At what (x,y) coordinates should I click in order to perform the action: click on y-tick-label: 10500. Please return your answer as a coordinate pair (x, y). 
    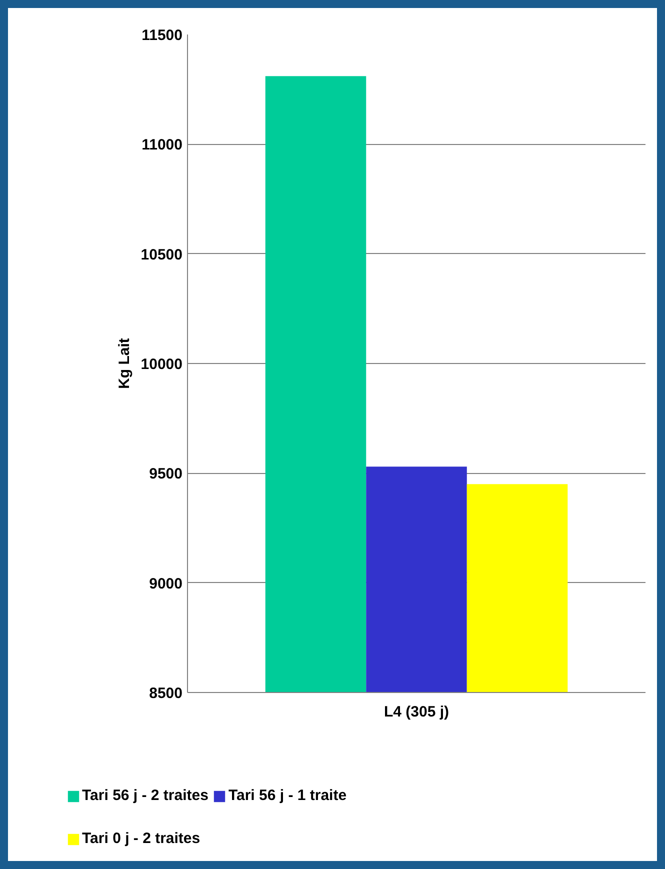
    Looking at the image, I should click on (161, 255).